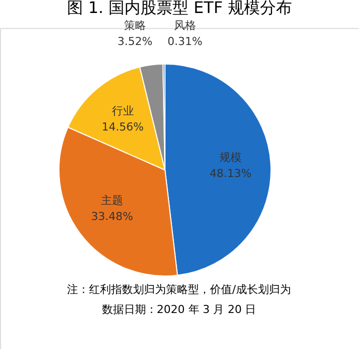  What do you see at coordinates (112, 201) in the screenshot?
I see `slice-label: 主题` at bounding box center [112, 201].